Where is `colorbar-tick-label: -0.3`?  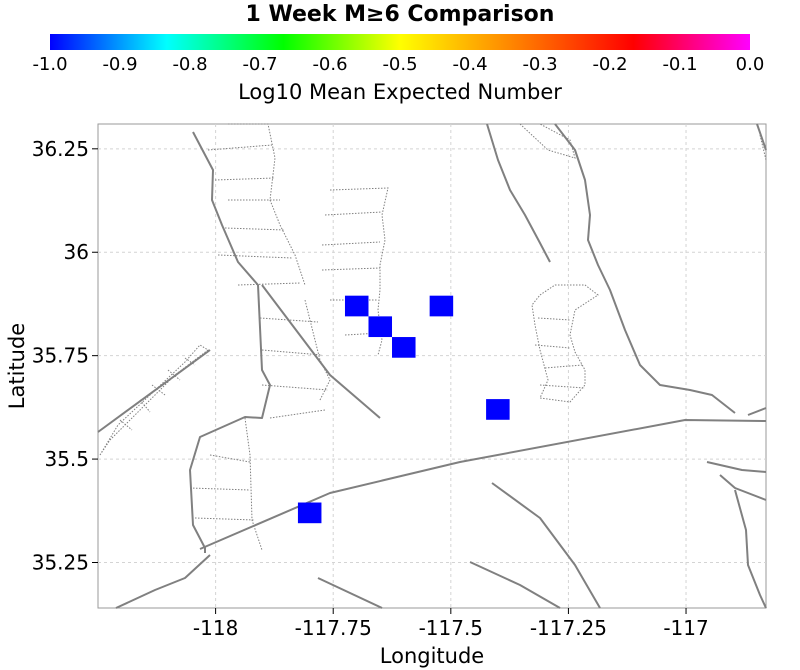
colorbar-tick-label: -0.3 is located at coordinates (540, 64).